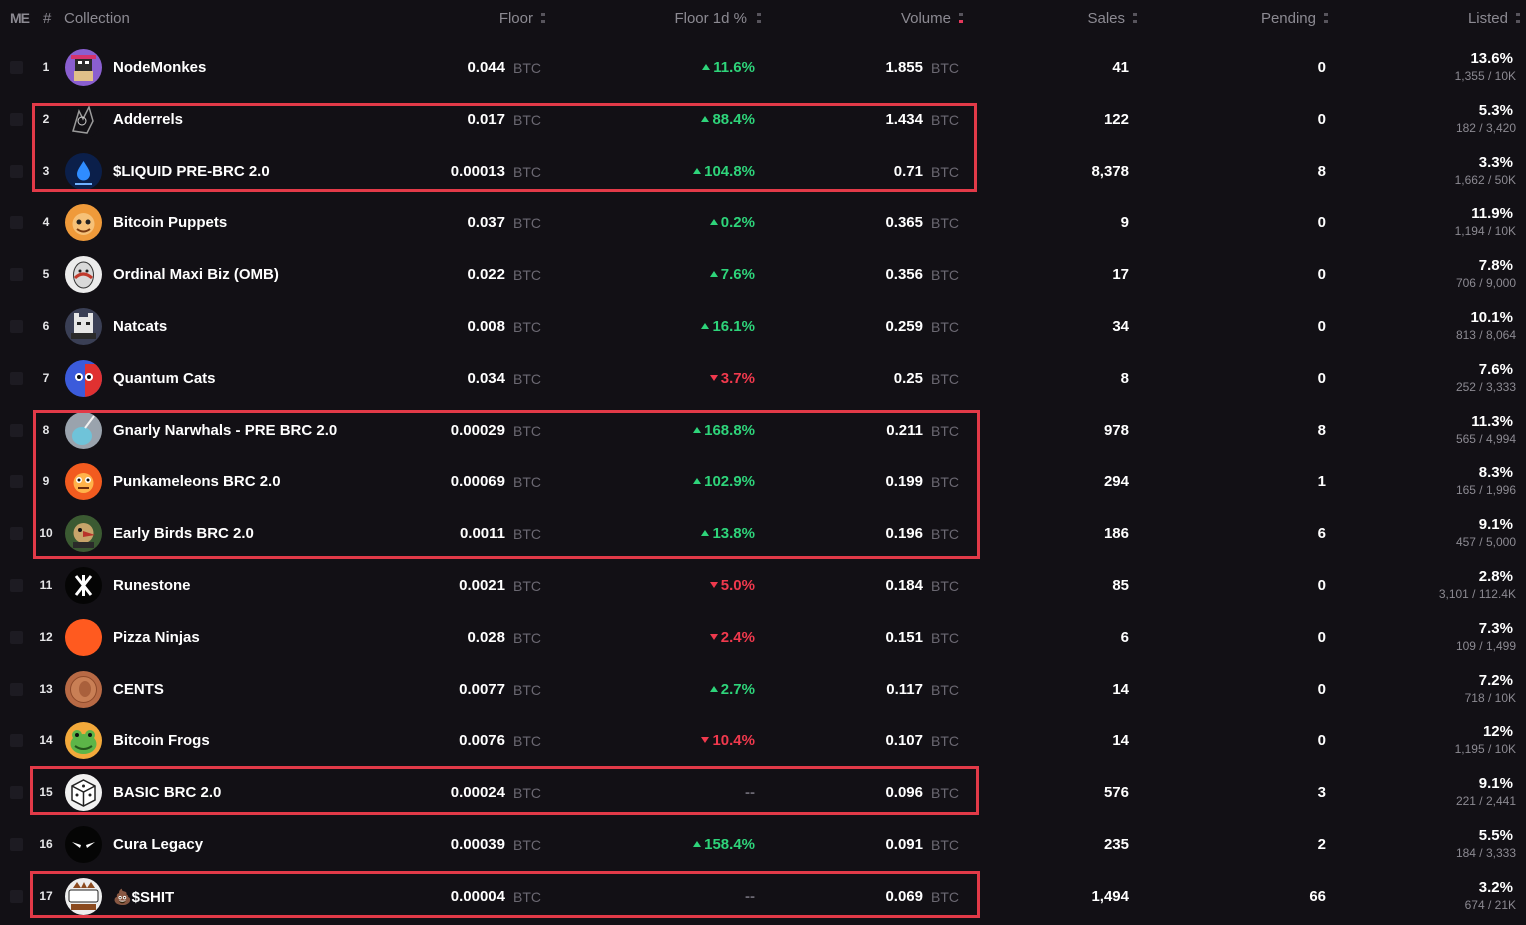 Image resolution: width=1526 pixels, height=925 pixels. What do you see at coordinates (191, 171) in the screenshot?
I see `collection-name: $LIQUID PRE-BRC 2.0` at bounding box center [191, 171].